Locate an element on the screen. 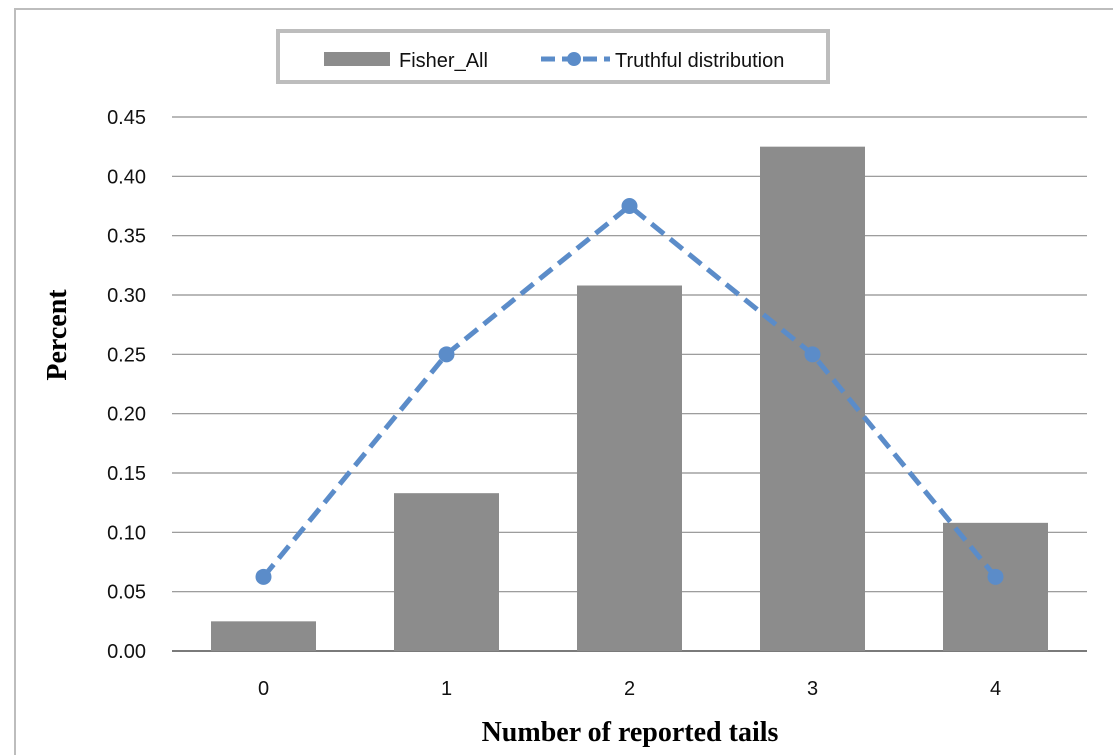  legend-swatch-truthful-marker is located at coordinates (574, 59).